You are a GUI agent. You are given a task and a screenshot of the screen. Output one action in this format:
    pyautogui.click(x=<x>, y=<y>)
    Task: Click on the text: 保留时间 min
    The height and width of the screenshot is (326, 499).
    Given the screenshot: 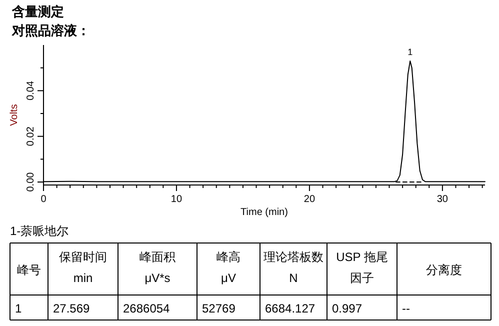 What is the action you would take?
    pyautogui.click(x=83, y=267)
    